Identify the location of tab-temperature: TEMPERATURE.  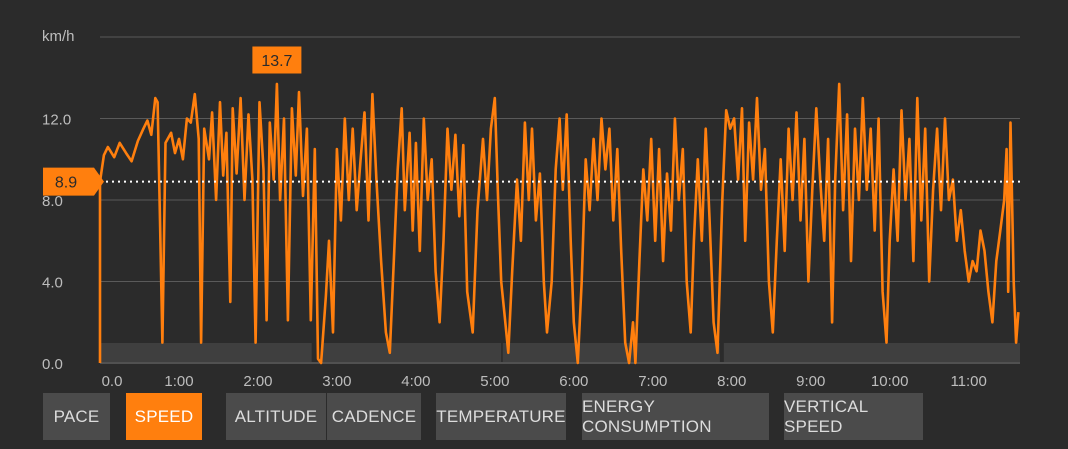
(501, 416).